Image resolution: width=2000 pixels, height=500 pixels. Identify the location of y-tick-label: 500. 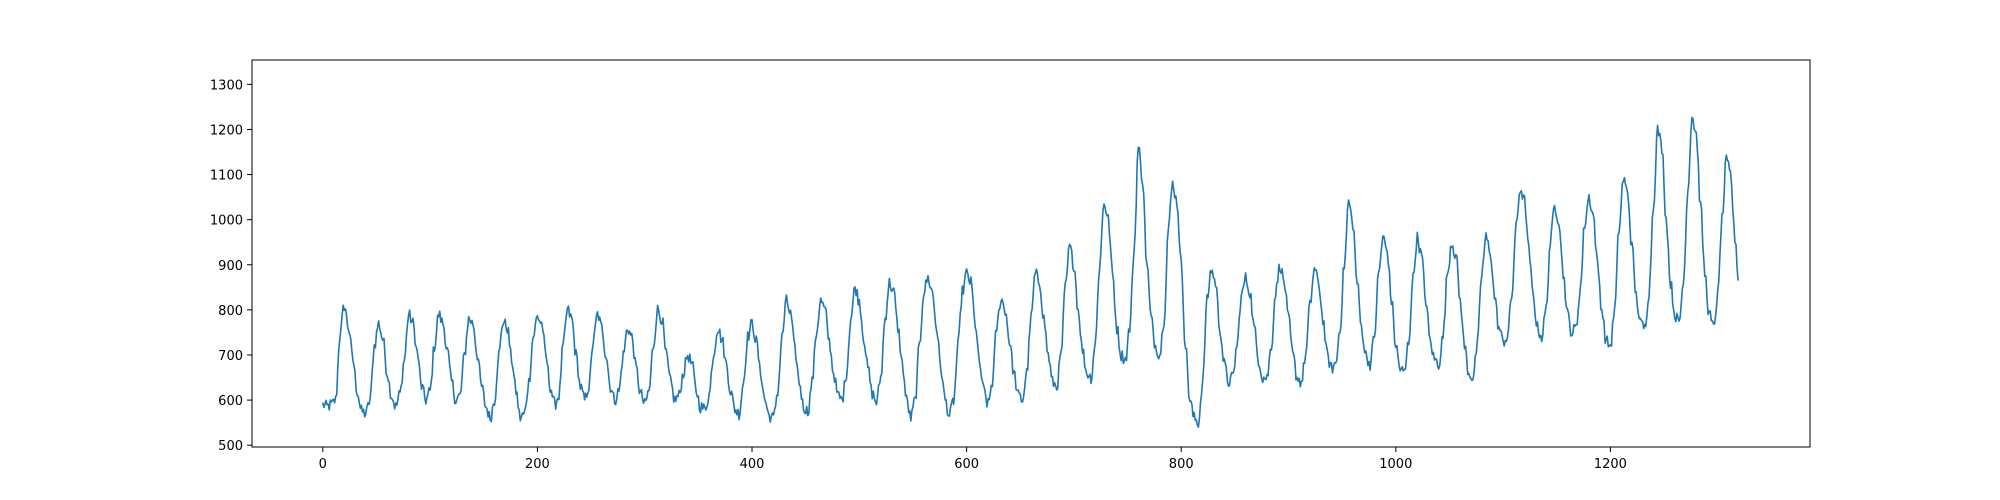
(230, 446).